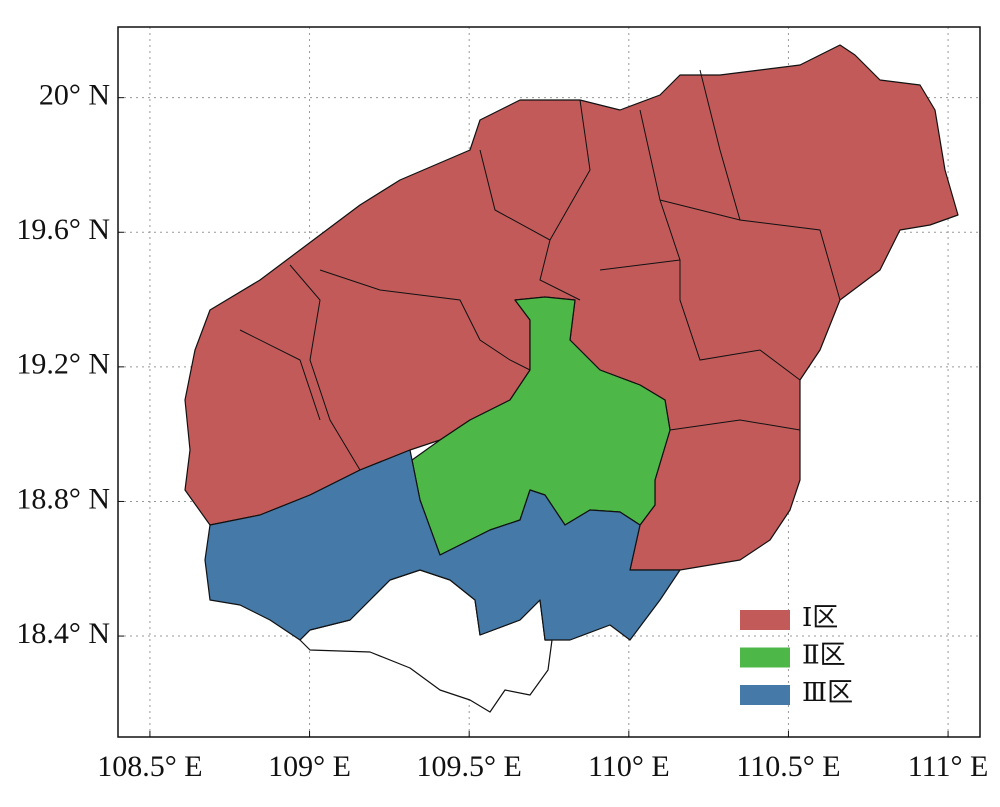 The image size is (1000, 807). I want to click on y-tick-label: 20° N, so click(74, 95).